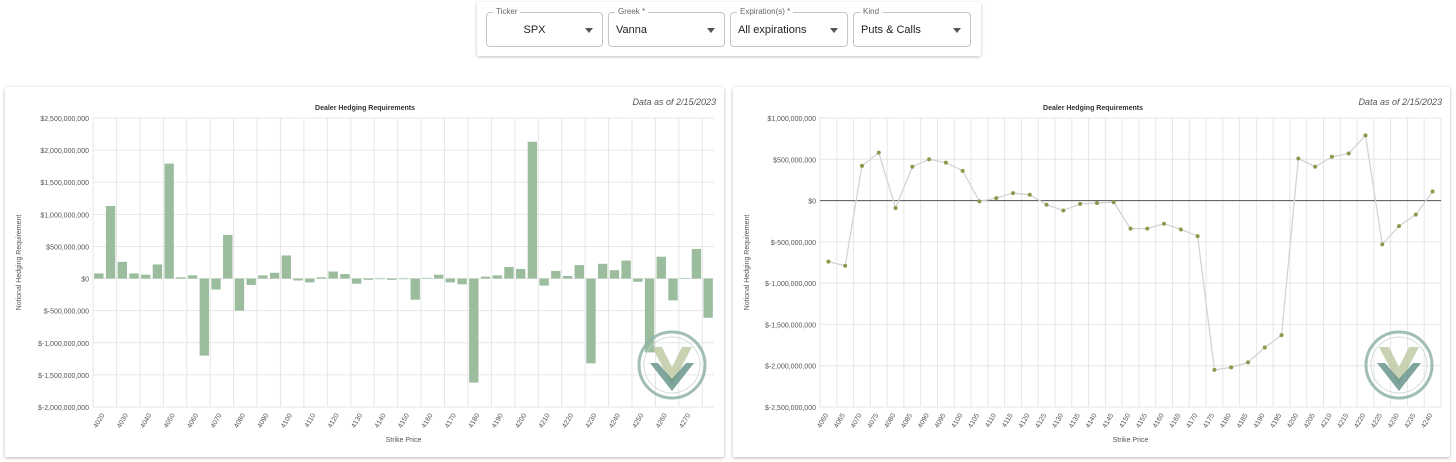 The image size is (1456, 462). Describe the element at coordinates (311, 420) in the screenshot. I see `x-tick-label: 4110` at that location.